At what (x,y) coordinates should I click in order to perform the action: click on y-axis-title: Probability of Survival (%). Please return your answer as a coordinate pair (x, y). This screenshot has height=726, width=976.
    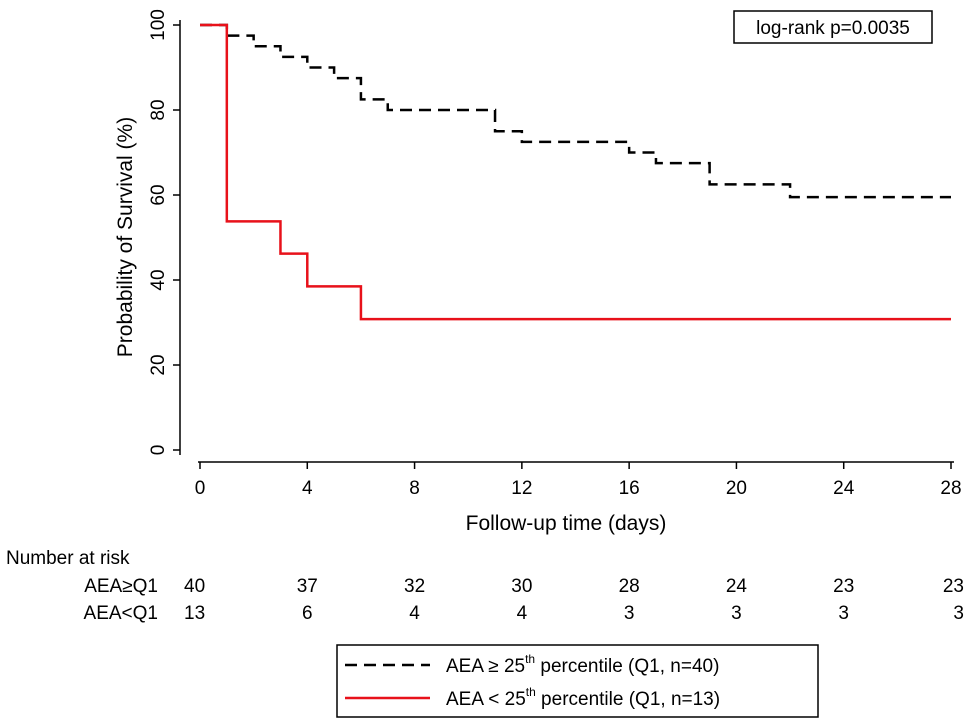
    Looking at the image, I should click on (125, 237).